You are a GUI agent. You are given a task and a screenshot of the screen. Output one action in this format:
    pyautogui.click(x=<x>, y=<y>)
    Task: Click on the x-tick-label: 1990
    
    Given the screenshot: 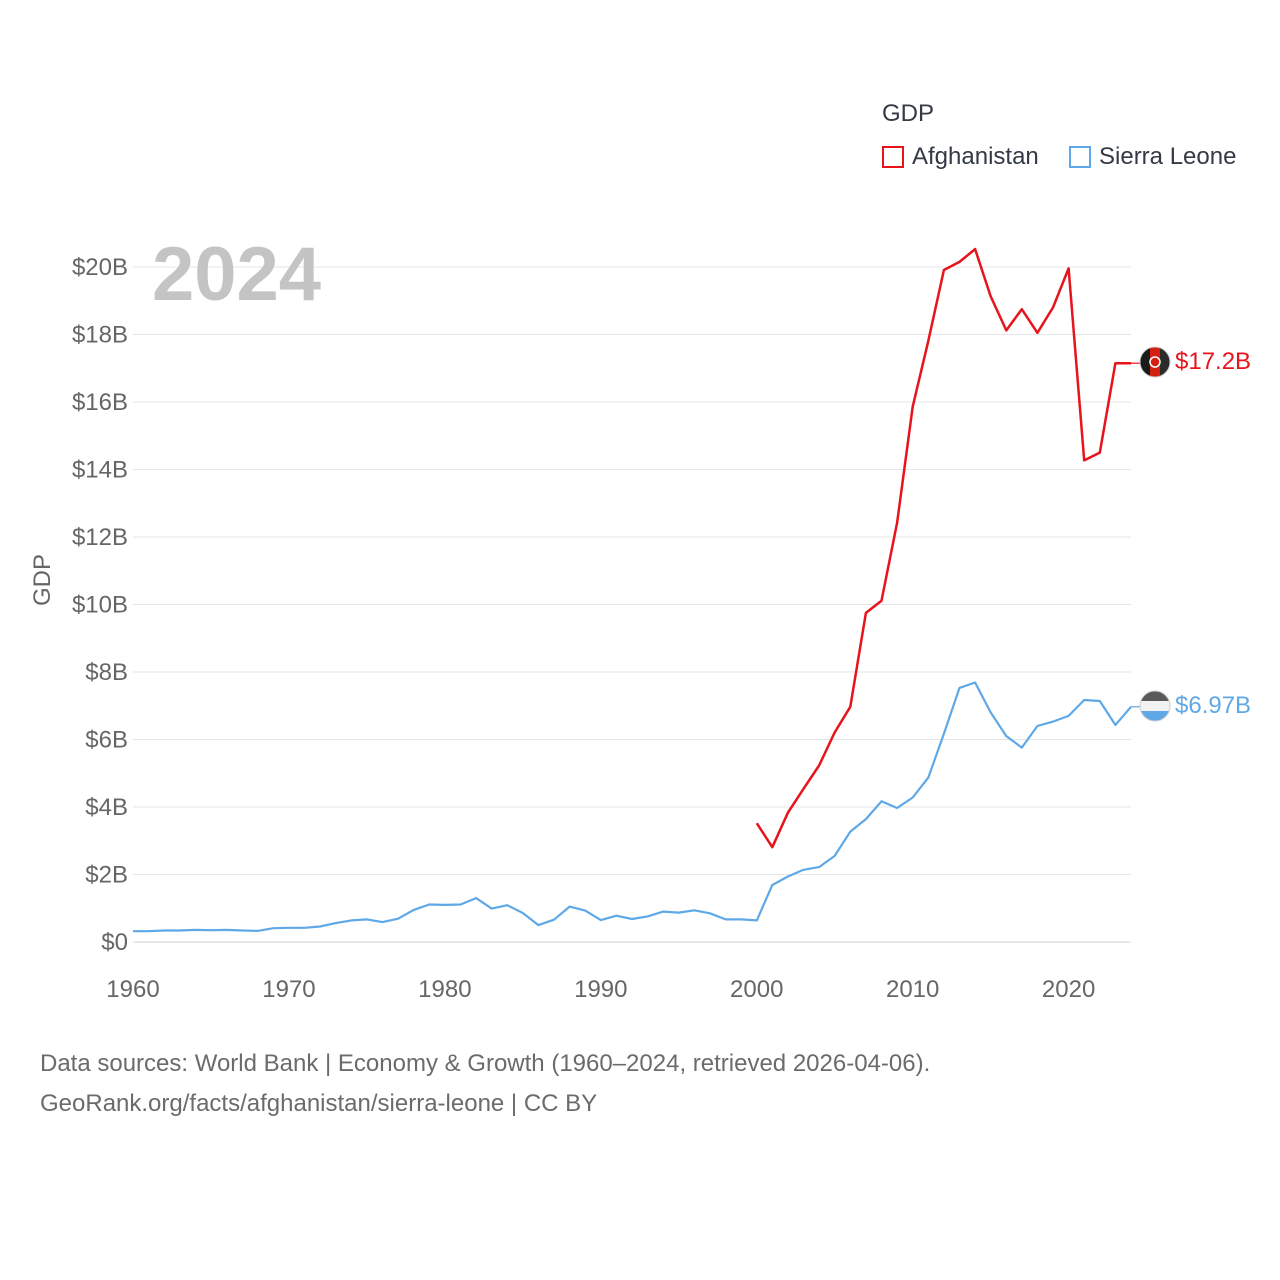 What is the action you would take?
    pyautogui.click(x=600, y=989)
    